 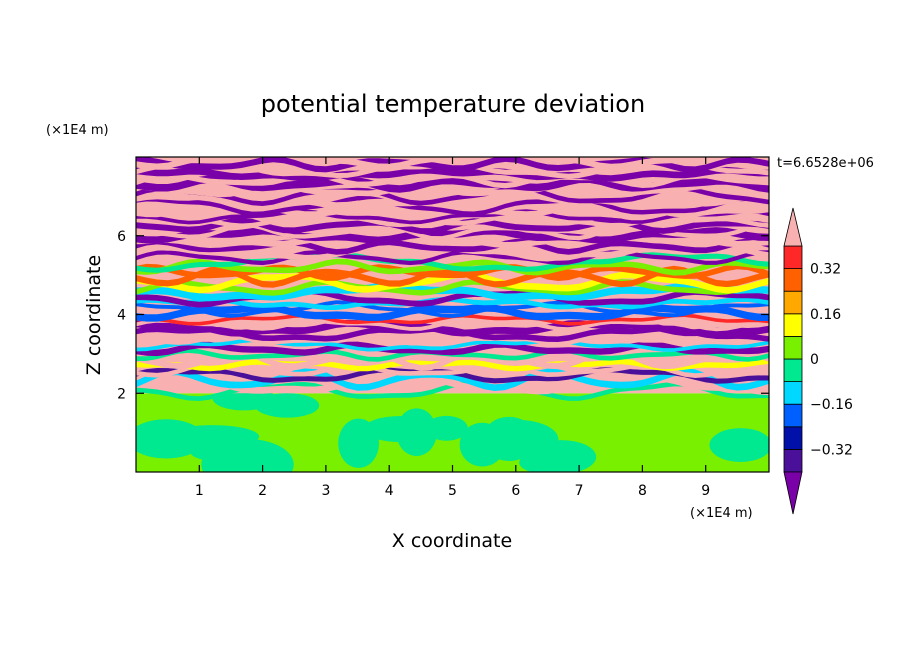 I want to click on colorbar-label: −0.16, so click(x=831, y=405).